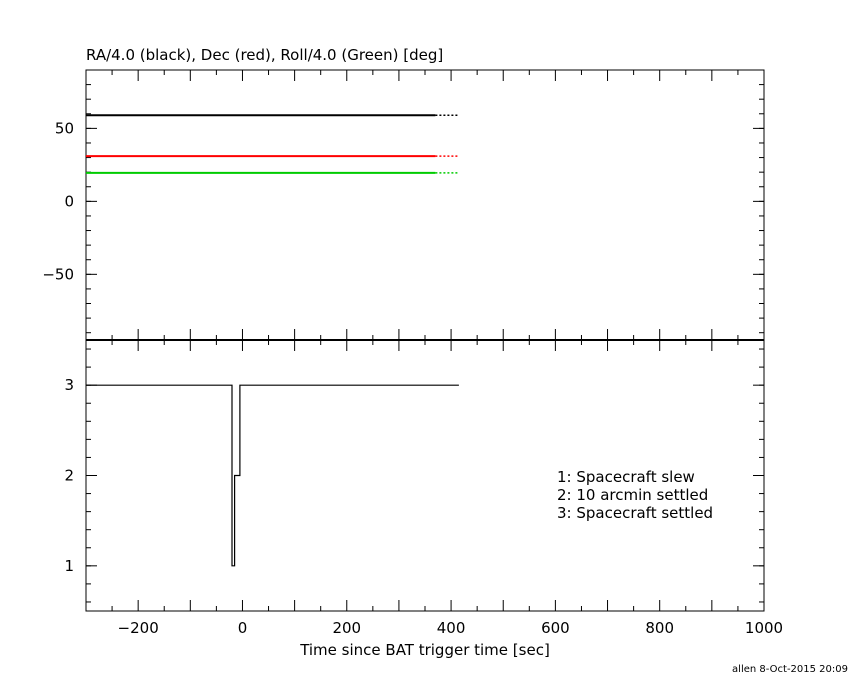  I want to click on y-tick-label: −50, so click(58, 274).